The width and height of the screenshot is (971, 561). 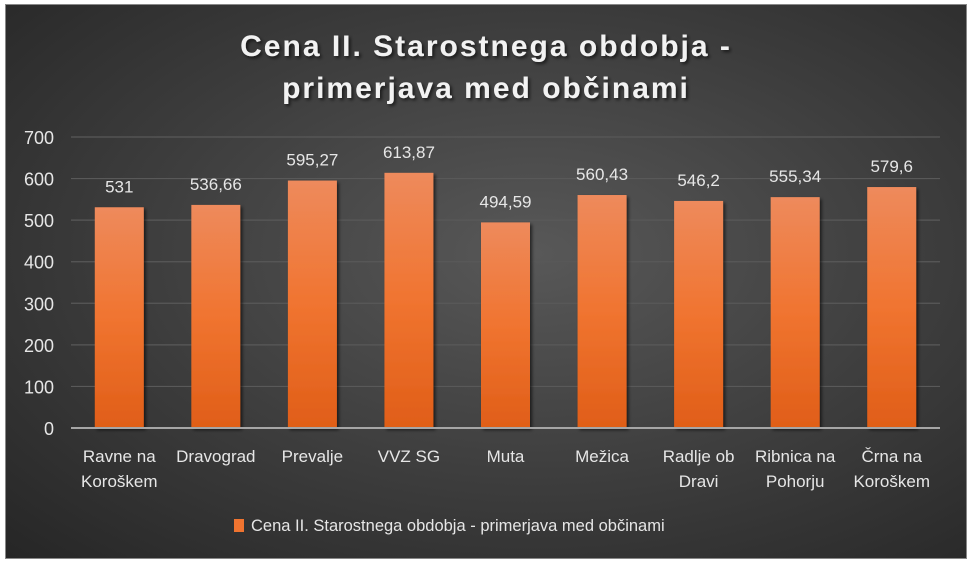 I want to click on y-axis-ticks: 0 100 200 300 400 500 600 700, so click(x=39, y=283).